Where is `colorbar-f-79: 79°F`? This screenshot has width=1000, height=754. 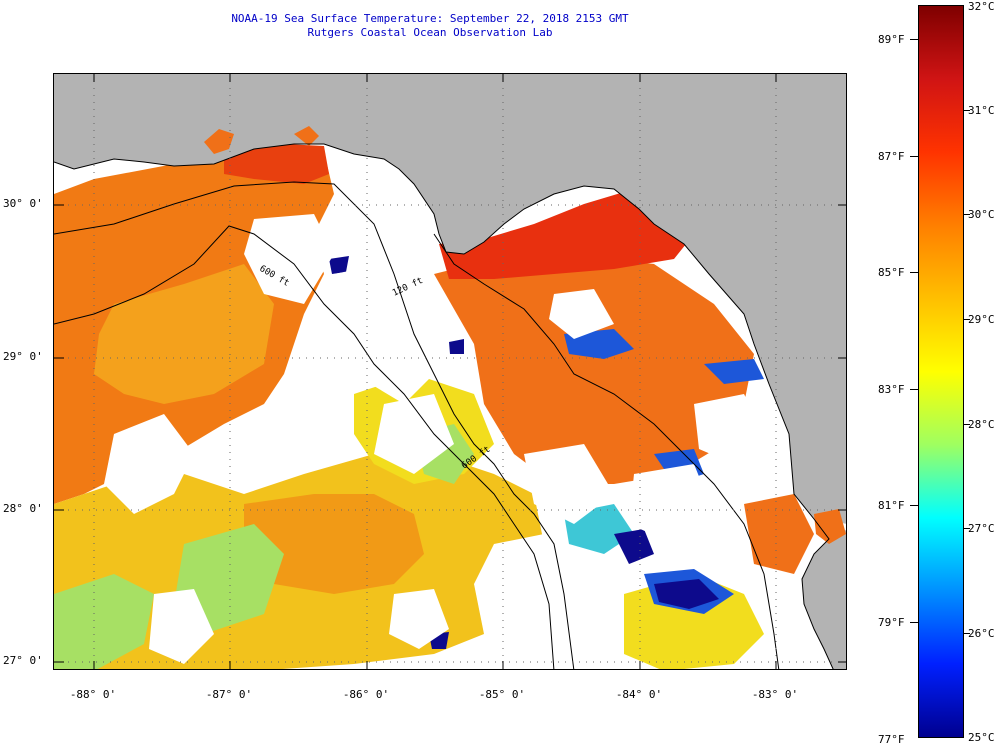 colorbar-f-79: 79°F is located at coordinates (891, 622).